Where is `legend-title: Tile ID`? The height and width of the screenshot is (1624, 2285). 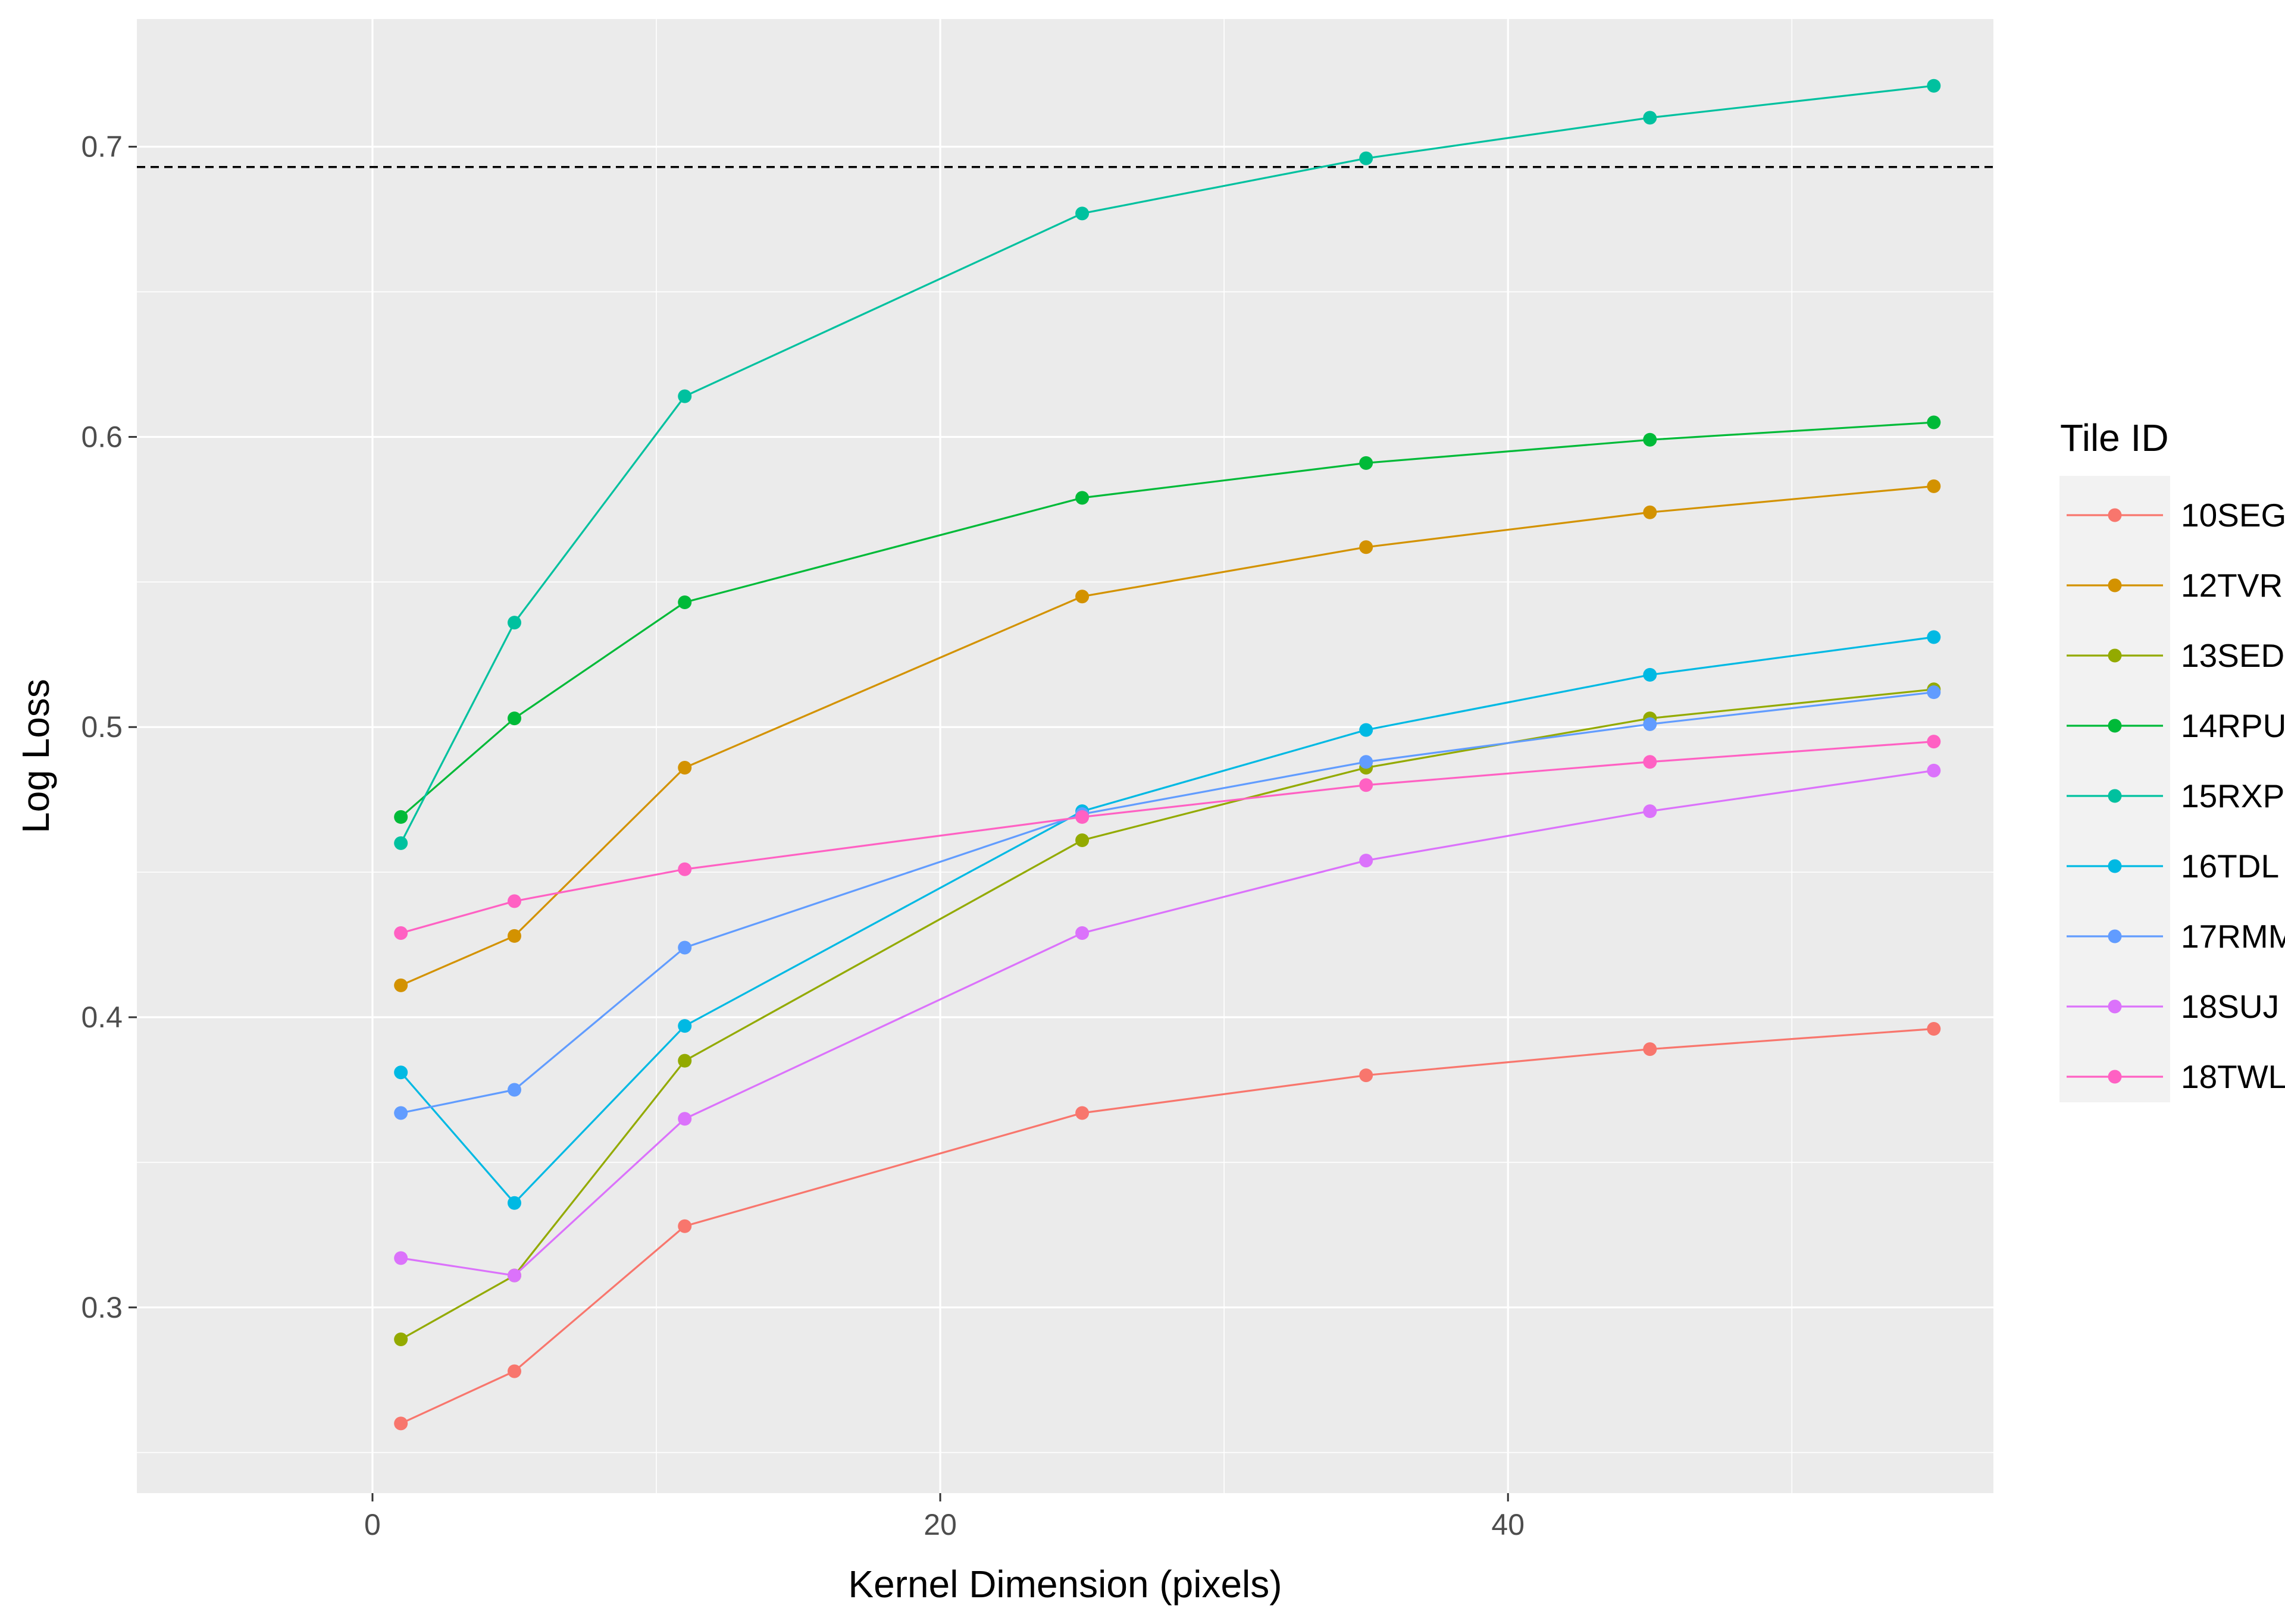 legend-title: Tile ID is located at coordinates (2114, 438).